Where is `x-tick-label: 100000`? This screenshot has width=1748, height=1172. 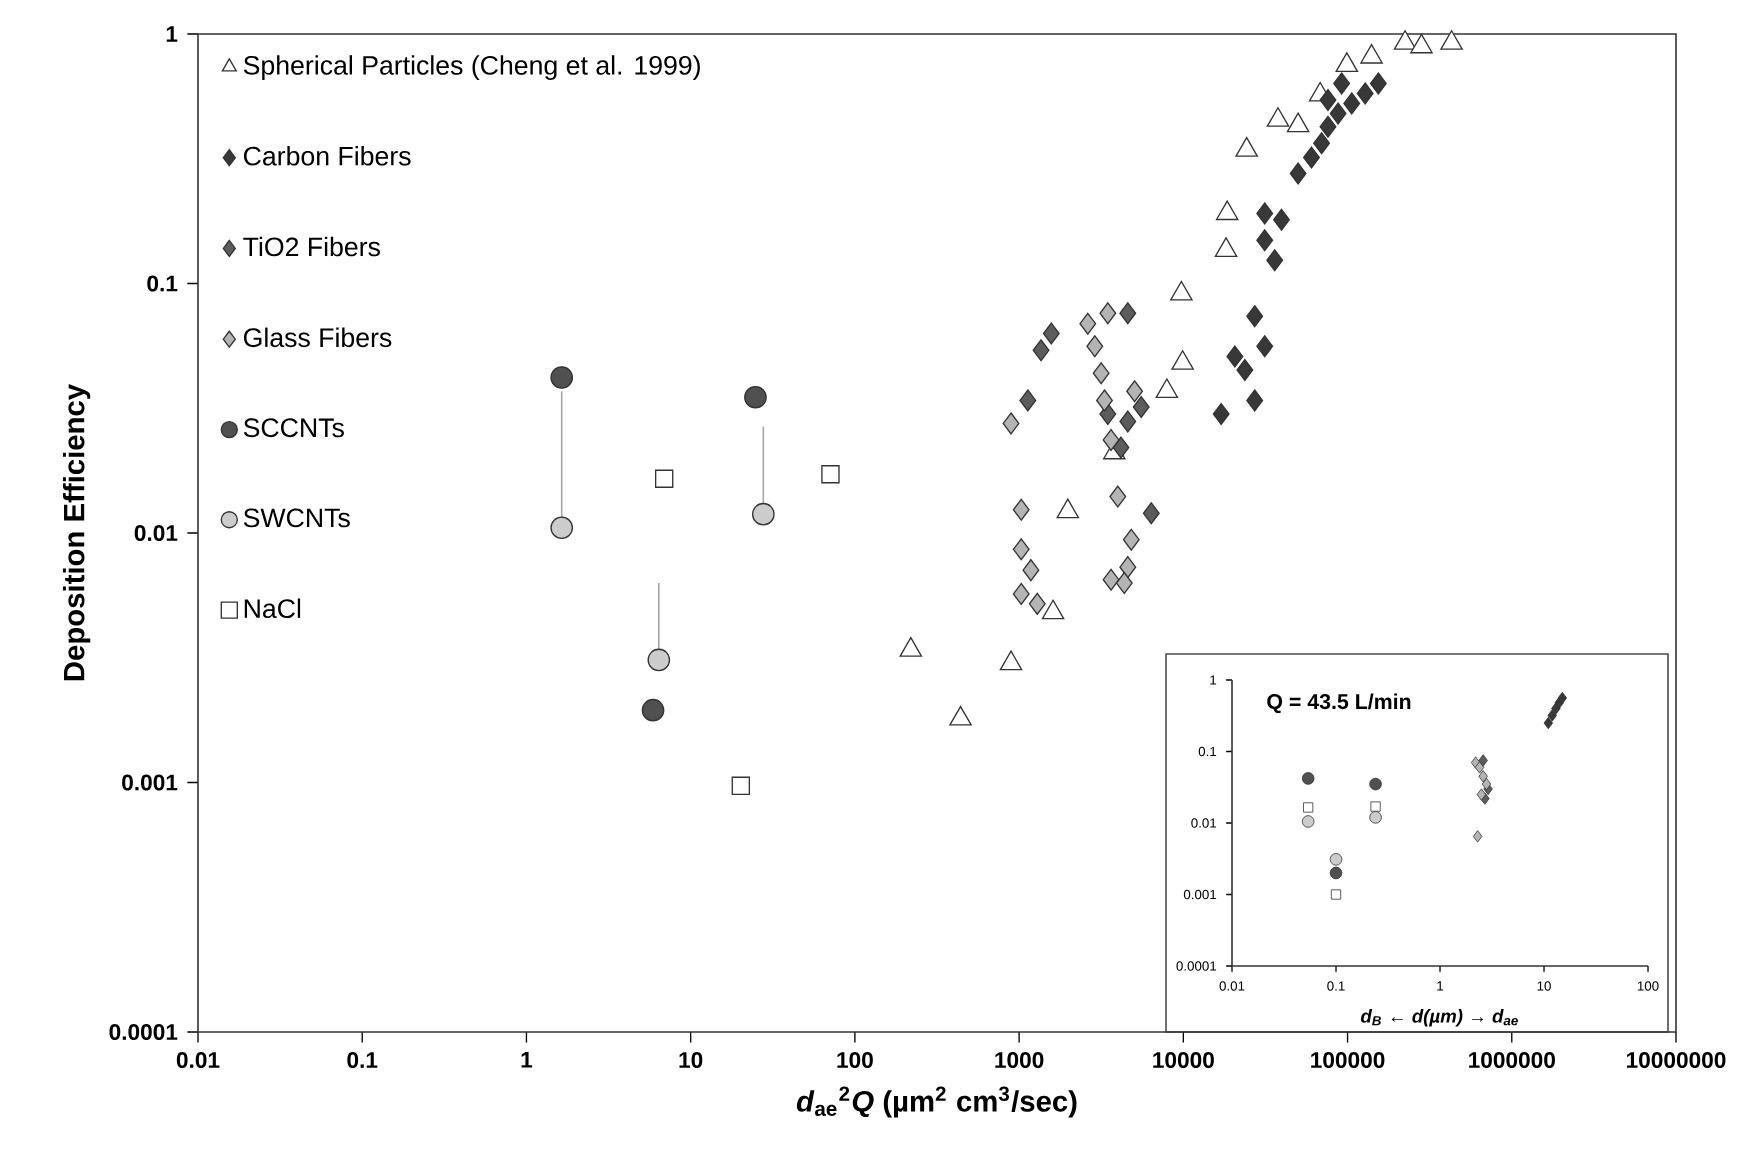 x-tick-label: 100000 is located at coordinates (1348, 1060).